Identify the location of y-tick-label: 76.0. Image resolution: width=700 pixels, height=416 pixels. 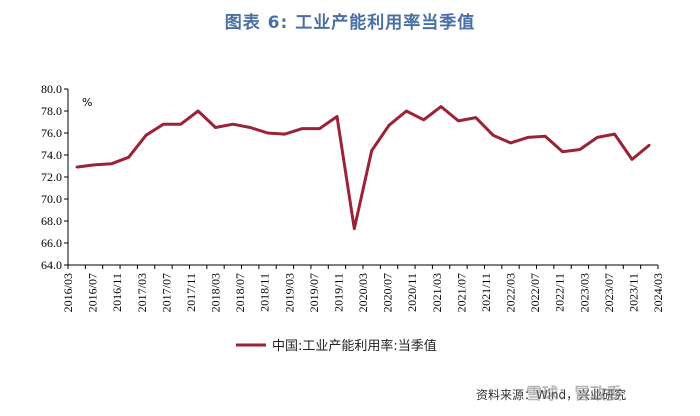
(51, 133).